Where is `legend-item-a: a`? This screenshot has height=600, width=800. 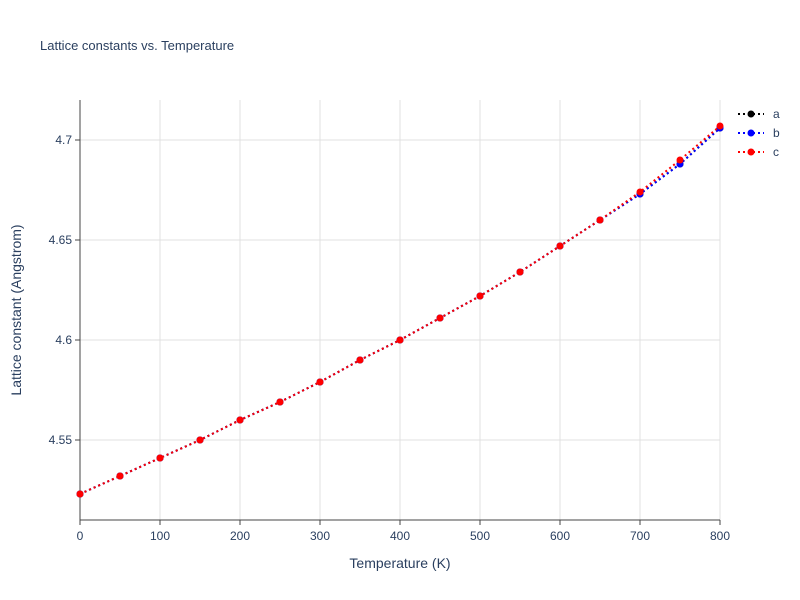 legend-item-a: a is located at coordinates (759, 114).